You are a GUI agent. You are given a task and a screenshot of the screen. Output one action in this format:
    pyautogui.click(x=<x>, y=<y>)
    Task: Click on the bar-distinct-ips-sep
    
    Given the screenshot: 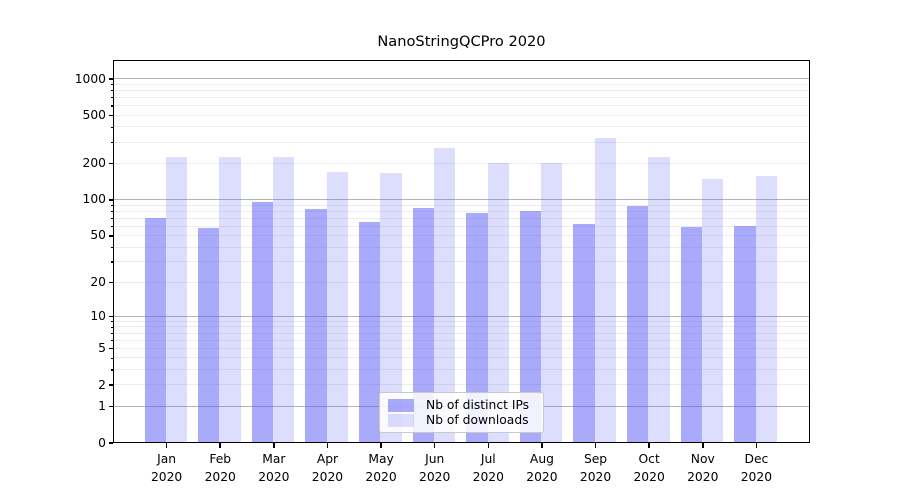 What is the action you would take?
    pyautogui.click(x=584, y=333)
    